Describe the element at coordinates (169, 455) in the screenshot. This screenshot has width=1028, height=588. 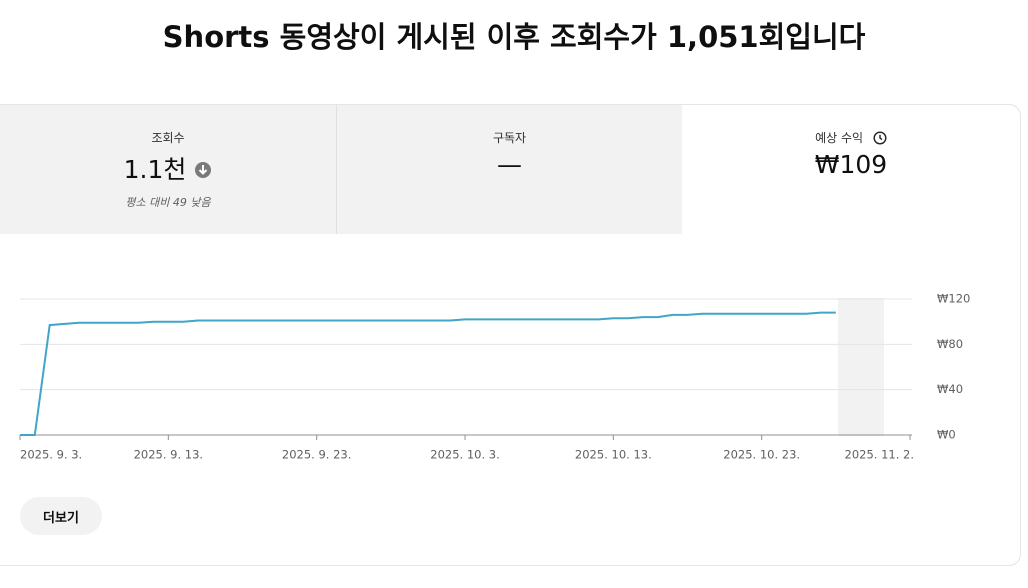
I see `x-tick-label: 2025. 9. 13.` at that location.